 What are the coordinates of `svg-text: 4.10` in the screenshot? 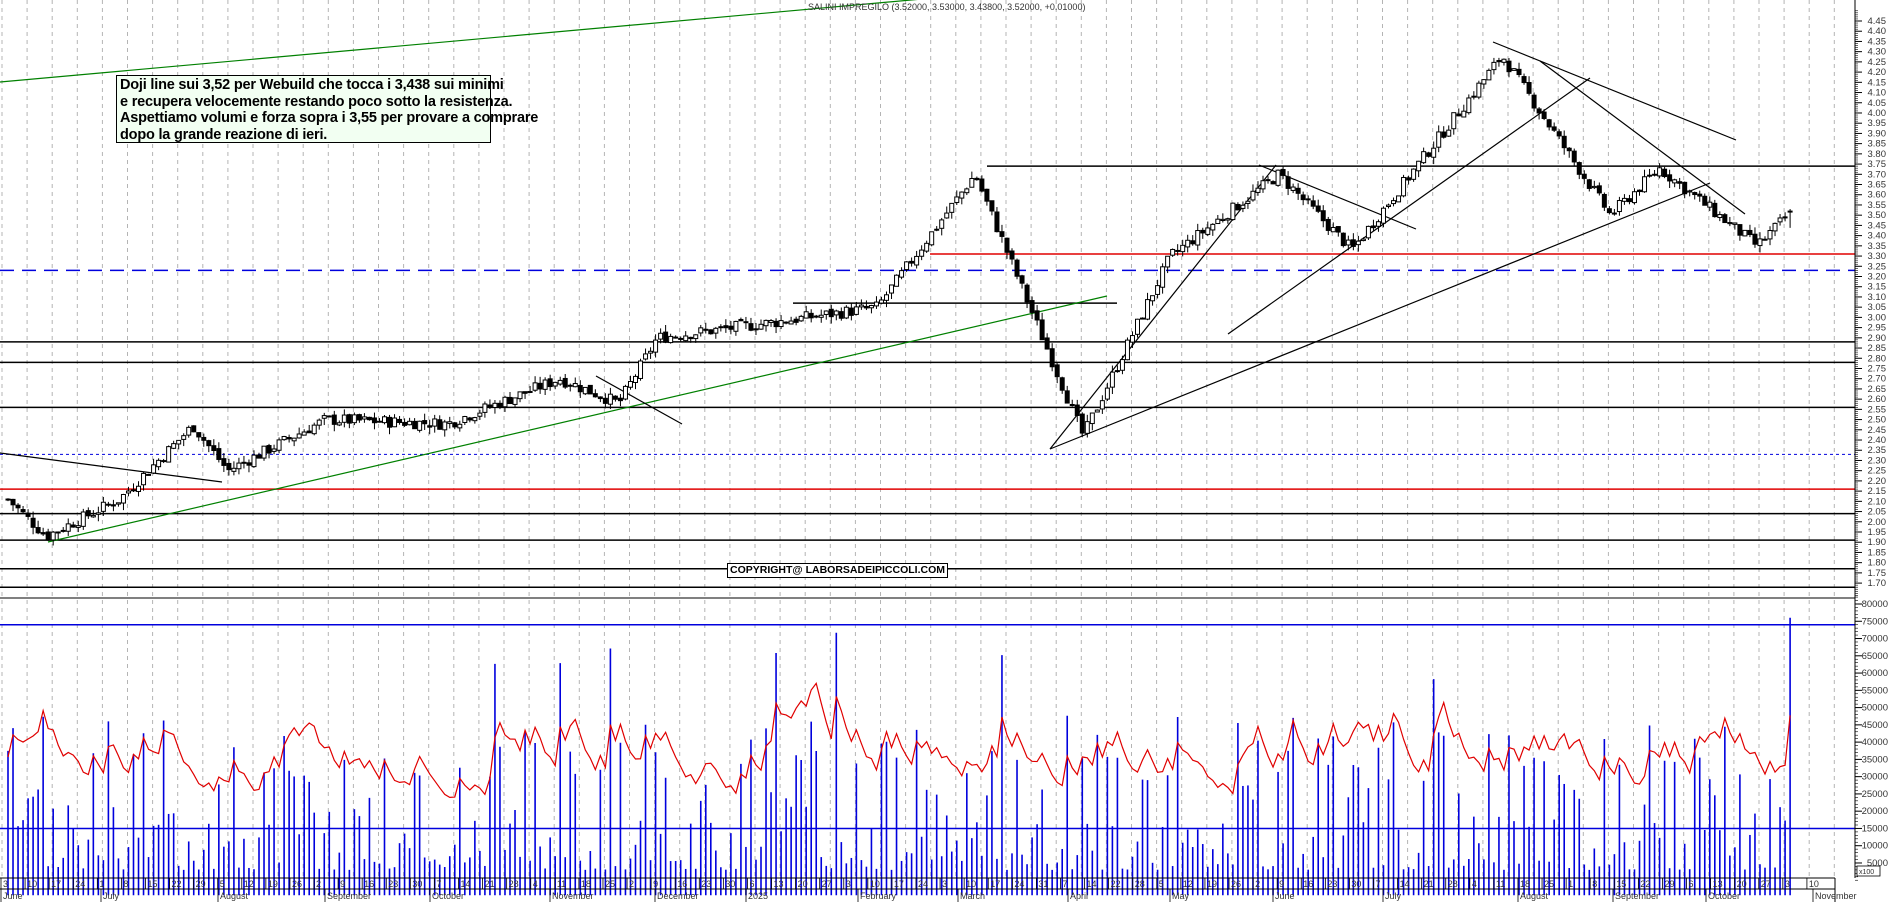 It's located at (1877, 93).